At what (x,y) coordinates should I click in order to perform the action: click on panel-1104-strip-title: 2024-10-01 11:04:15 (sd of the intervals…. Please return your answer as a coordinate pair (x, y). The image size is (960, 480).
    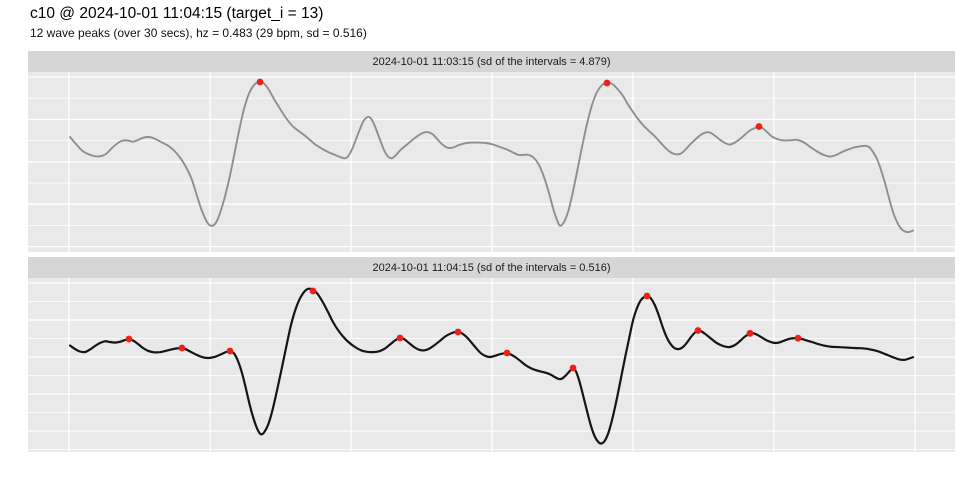
    Looking at the image, I should click on (491, 267).